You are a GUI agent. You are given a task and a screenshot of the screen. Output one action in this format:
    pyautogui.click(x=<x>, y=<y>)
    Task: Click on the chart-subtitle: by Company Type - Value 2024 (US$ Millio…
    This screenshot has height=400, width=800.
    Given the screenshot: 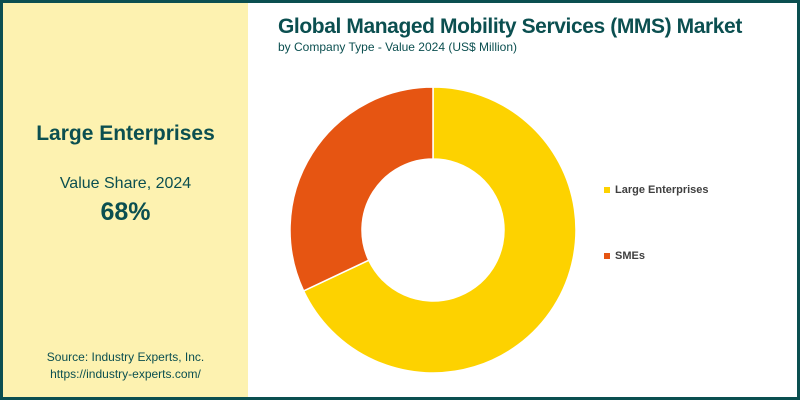 What is the action you would take?
    pyautogui.click(x=398, y=47)
    